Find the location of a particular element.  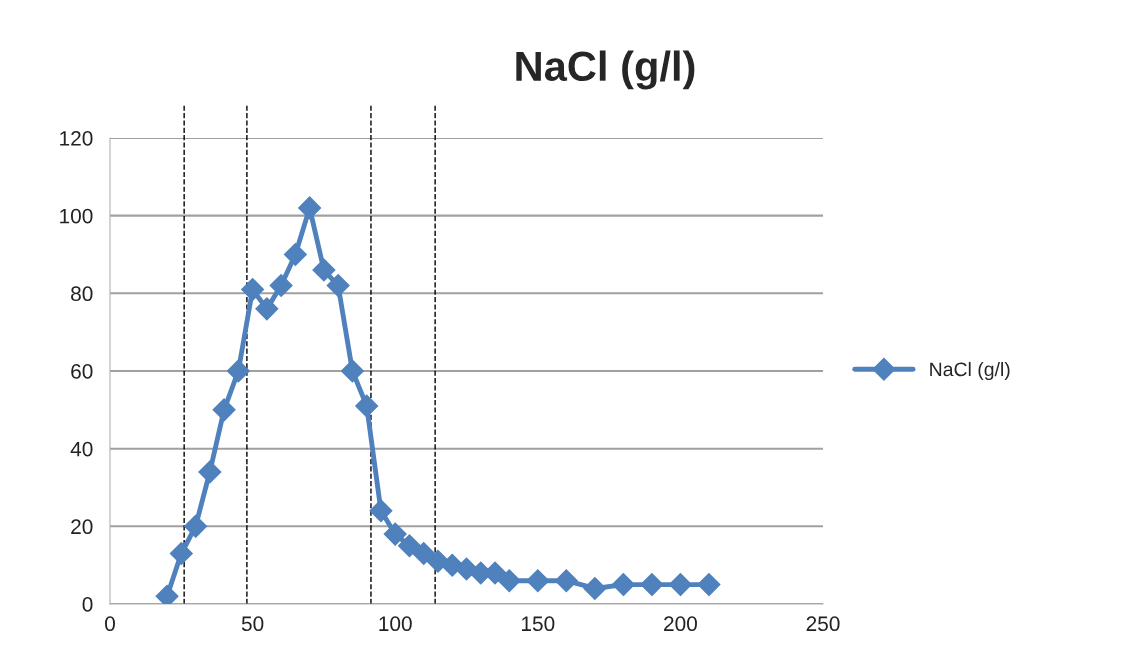

y-tick-label: 120 is located at coordinates (76, 138).